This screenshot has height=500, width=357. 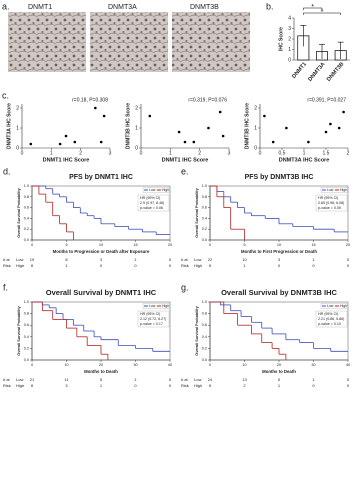 What do you see at coordinates (335, 71) in the screenshot?
I see `x-tick-label: DNMT3B` at bounding box center [335, 71].